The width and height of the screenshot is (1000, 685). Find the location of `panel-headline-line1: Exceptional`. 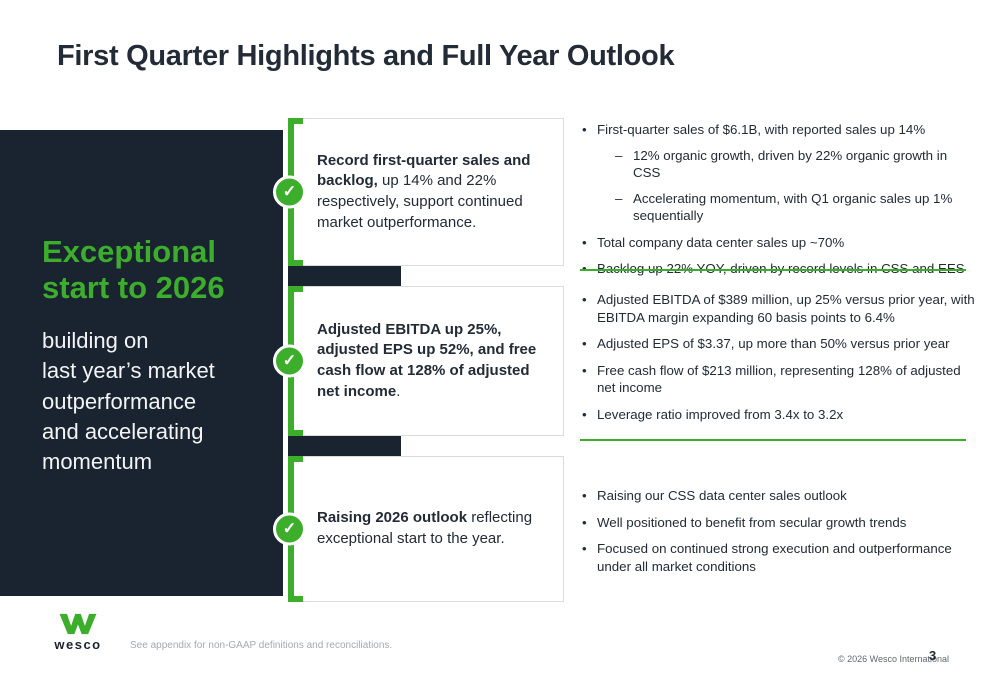

panel-headline-line1: Exceptional is located at coordinates (129, 251).